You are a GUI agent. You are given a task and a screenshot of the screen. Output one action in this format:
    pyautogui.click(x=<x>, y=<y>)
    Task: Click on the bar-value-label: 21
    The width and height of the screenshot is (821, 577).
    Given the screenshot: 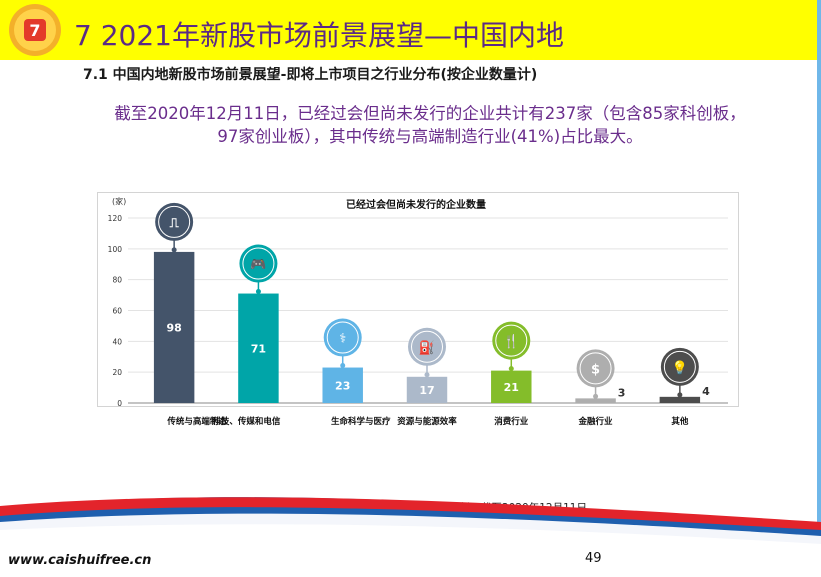 What is the action you would take?
    pyautogui.click(x=511, y=387)
    